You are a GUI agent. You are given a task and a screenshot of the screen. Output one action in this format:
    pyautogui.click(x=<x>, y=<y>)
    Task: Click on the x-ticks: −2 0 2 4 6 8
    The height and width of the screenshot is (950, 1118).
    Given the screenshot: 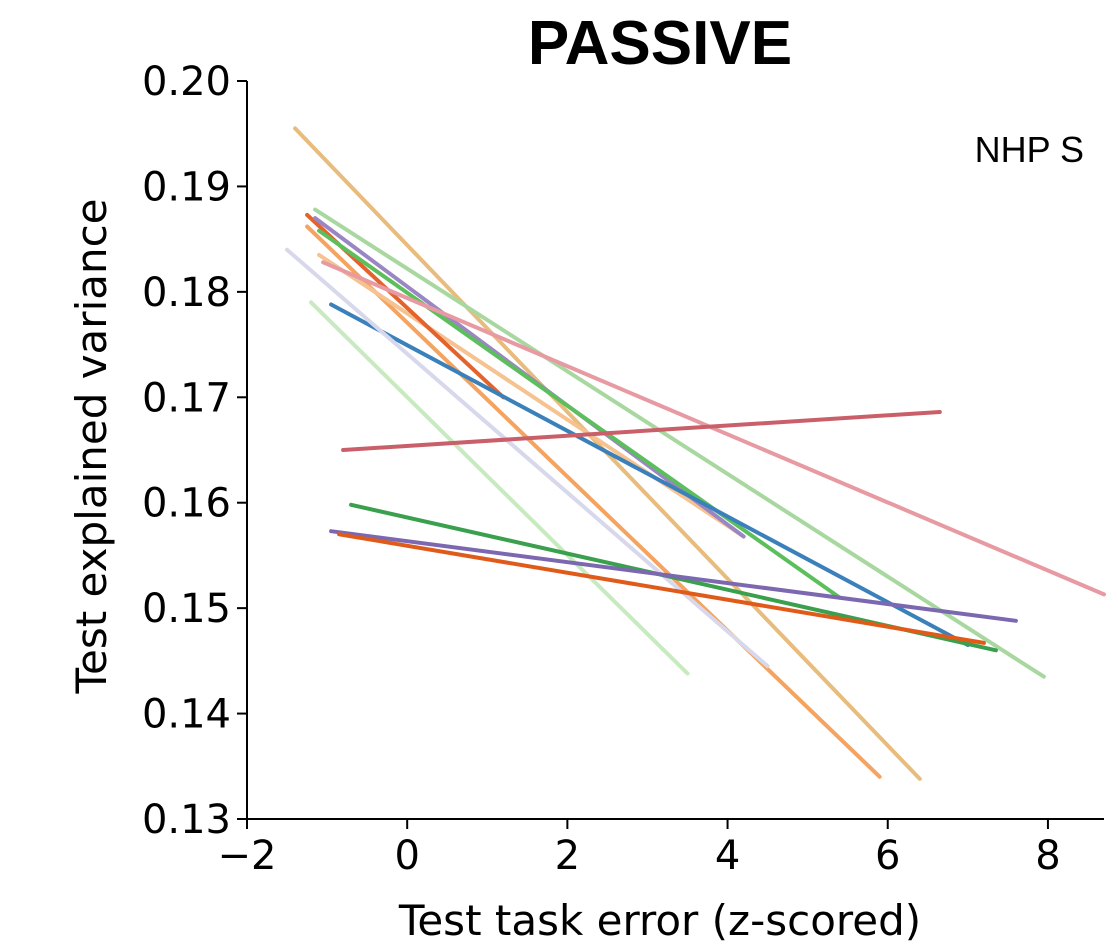 What is the action you would take?
    pyautogui.click(x=639, y=849)
    